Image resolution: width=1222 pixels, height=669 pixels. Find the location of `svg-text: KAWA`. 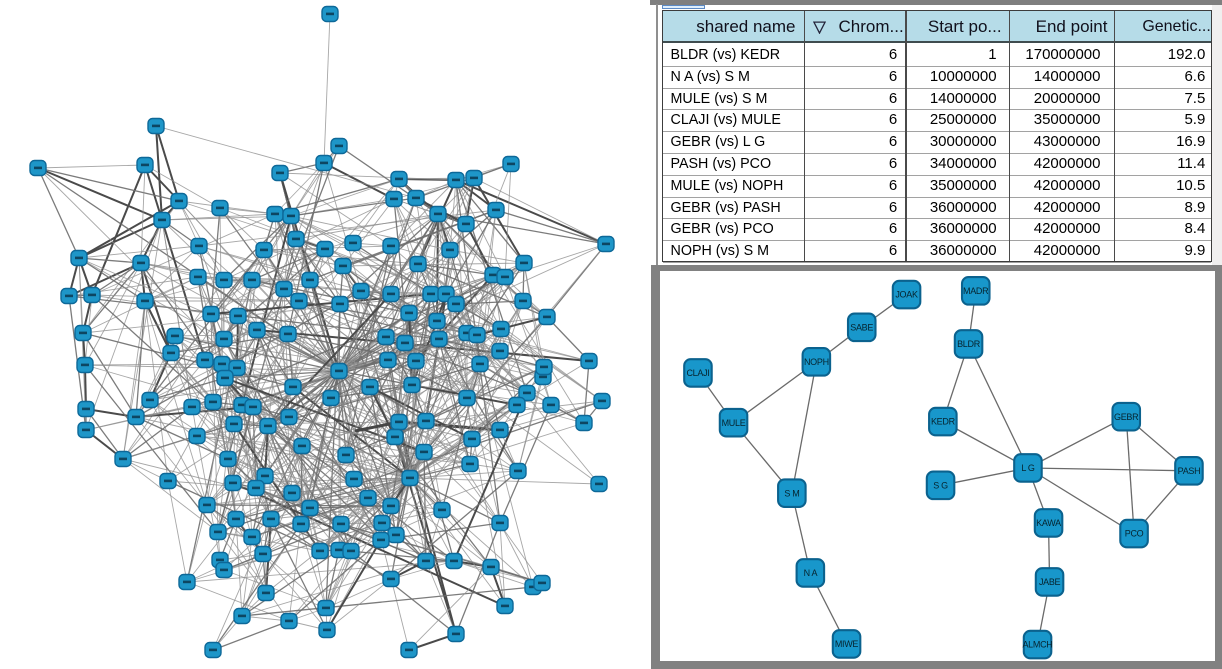

svg-text: KAWA is located at coordinates (1048, 523).